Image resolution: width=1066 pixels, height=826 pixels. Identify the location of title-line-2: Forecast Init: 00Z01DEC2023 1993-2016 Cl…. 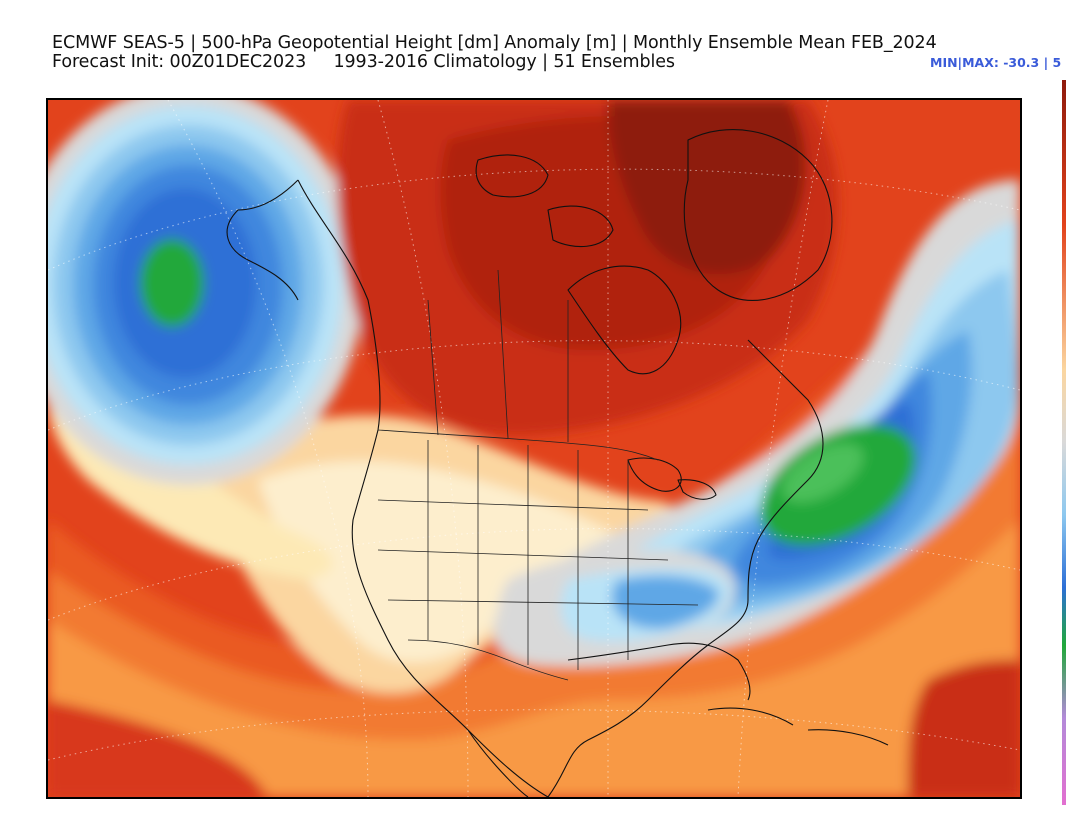
(363, 62).